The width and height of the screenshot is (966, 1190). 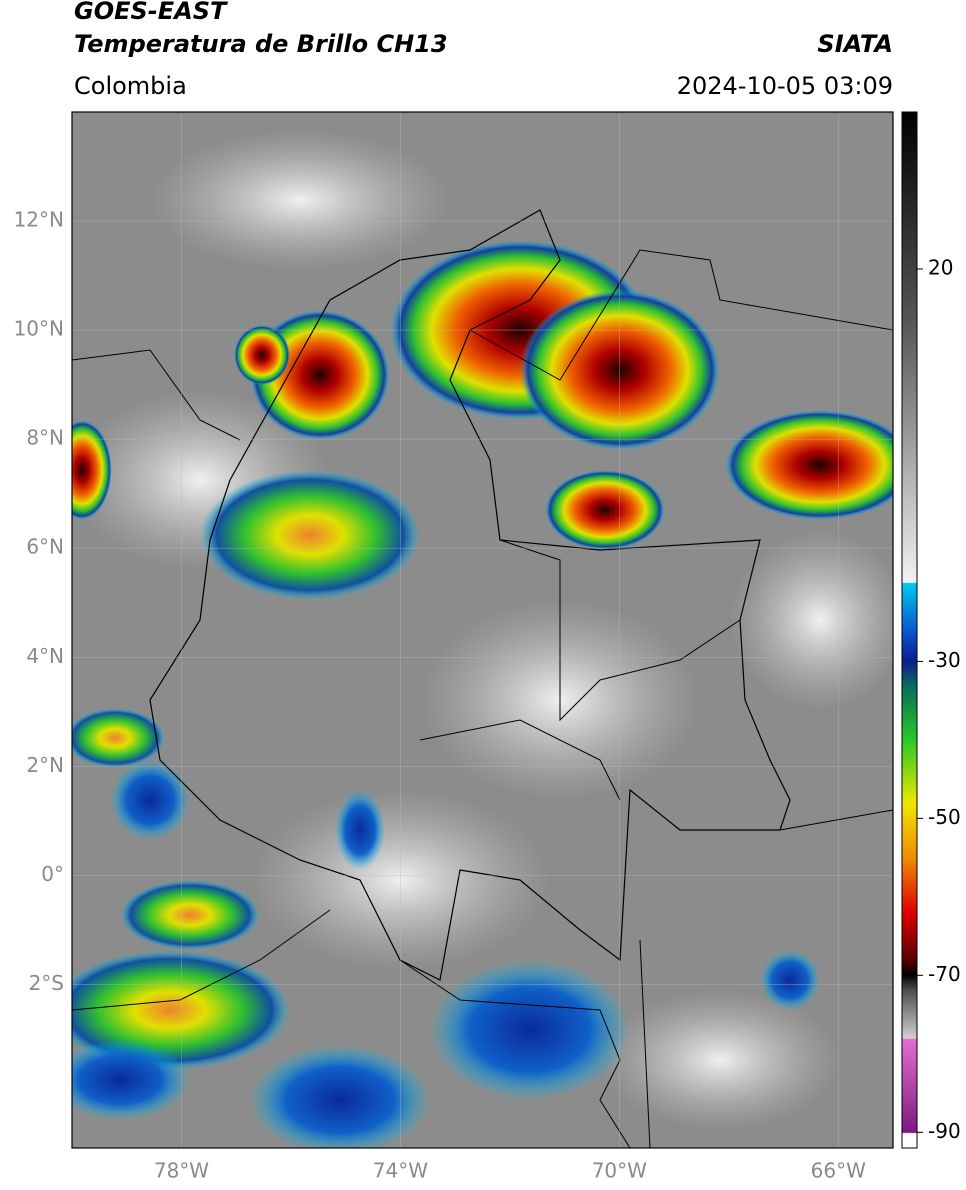 What do you see at coordinates (838, 1171) in the screenshot?
I see `lon-label: 66°W` at bounding box center [838, 1171].